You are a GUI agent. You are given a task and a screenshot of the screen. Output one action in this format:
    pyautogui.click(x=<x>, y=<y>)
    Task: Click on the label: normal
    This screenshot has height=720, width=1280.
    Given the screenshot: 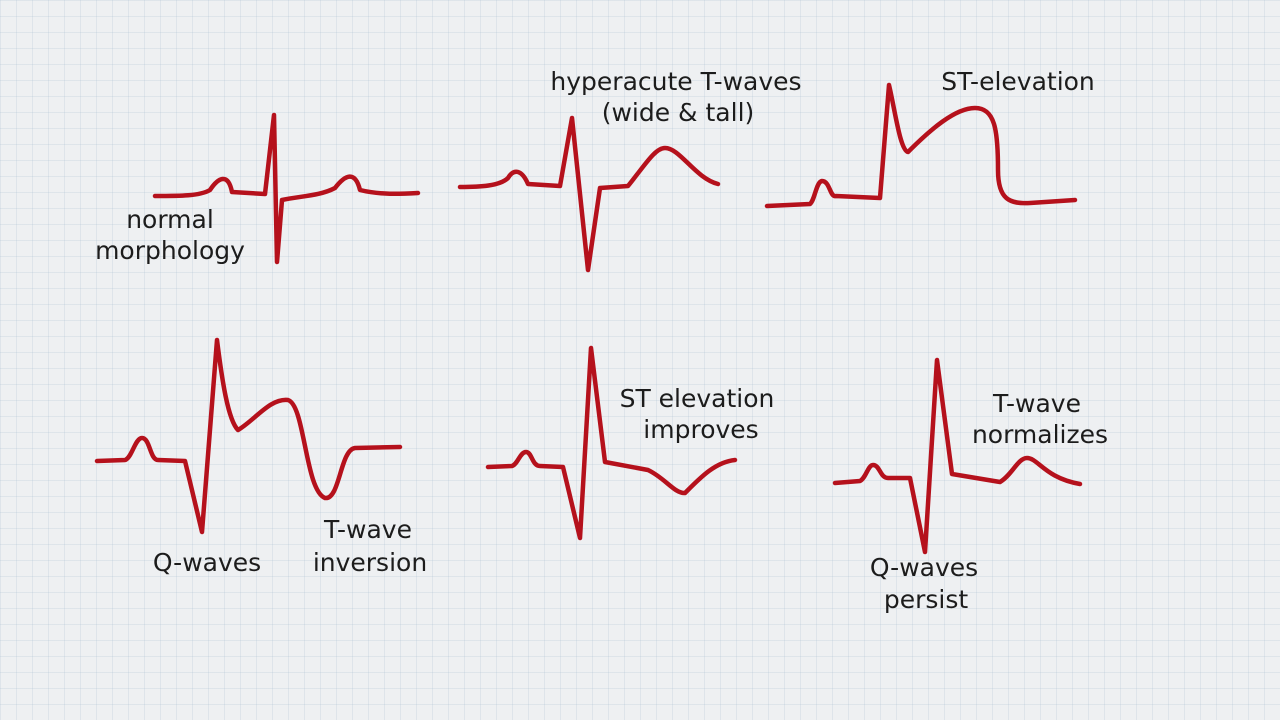 What is the action you would take?
    pyautogui.click(x=170, y=219)
    